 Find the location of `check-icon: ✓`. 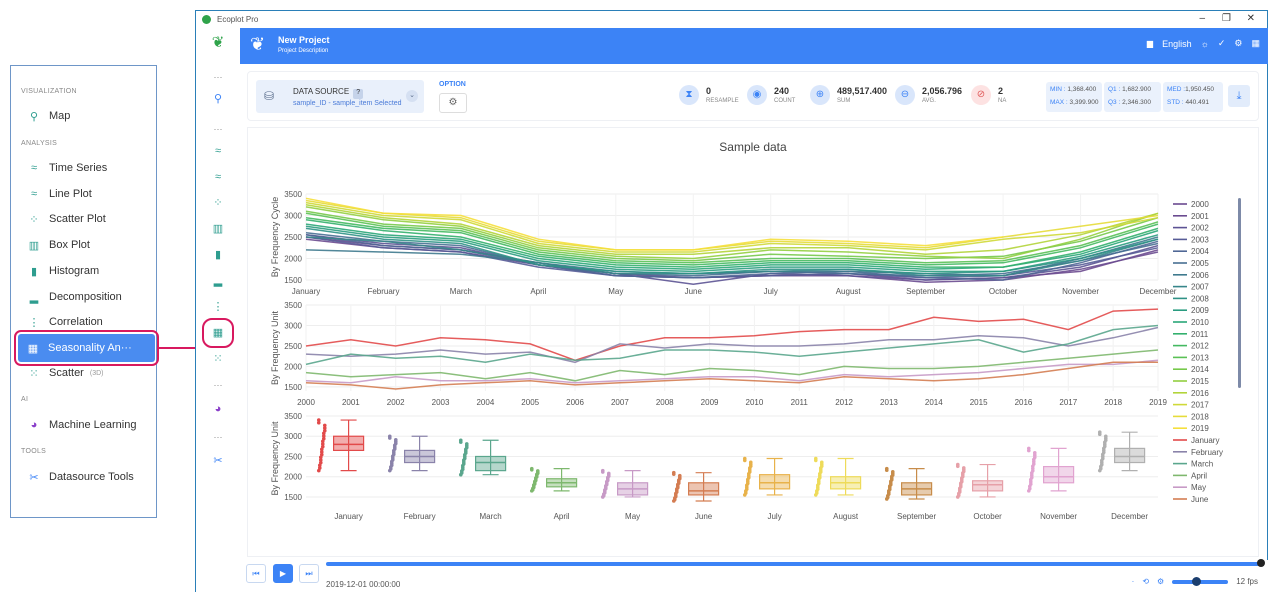

check-icon: ✓ is located at coordinates (1221, 43).